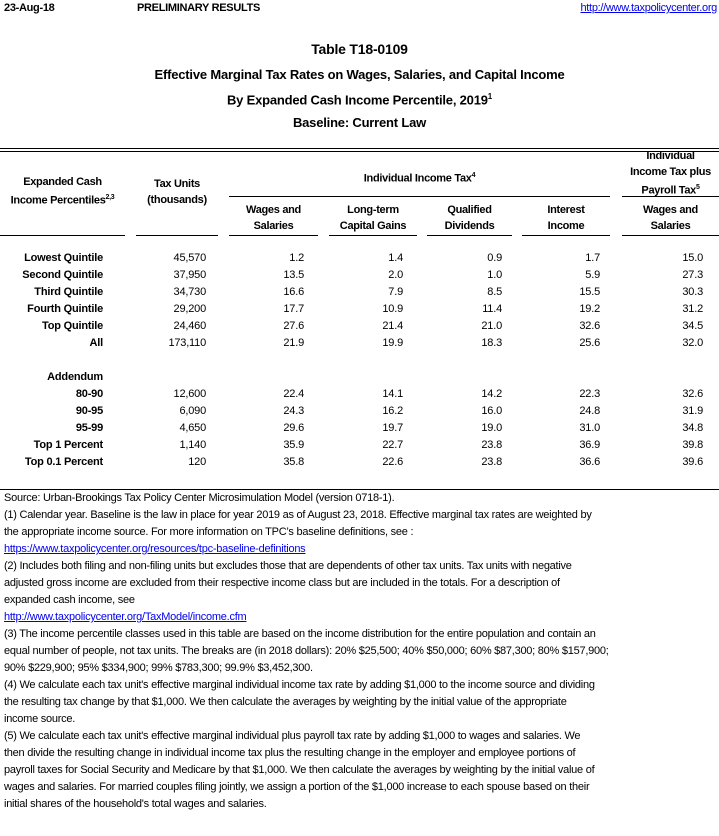 The height and width of the screenshot is (836, 719). I want to click on cell-units: 34,730, so click(190, 292).